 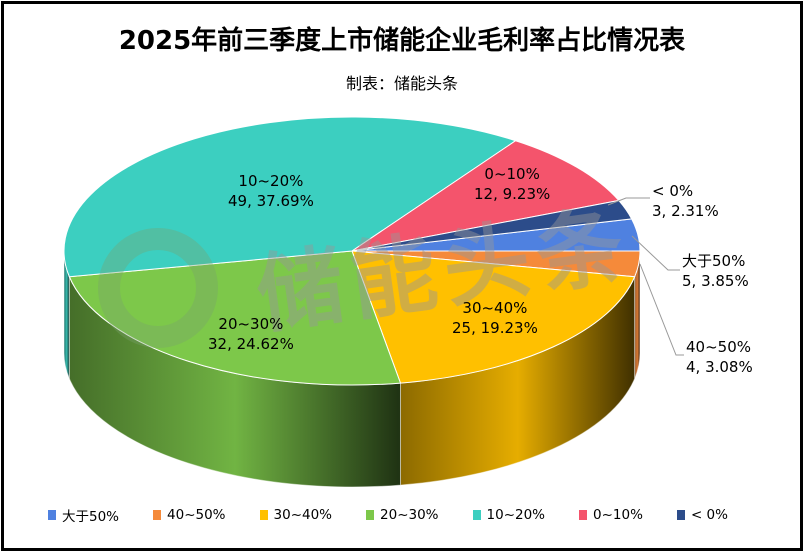 I want to click on legend-item-40-50: 40~50%, so click(x=189, y=515).